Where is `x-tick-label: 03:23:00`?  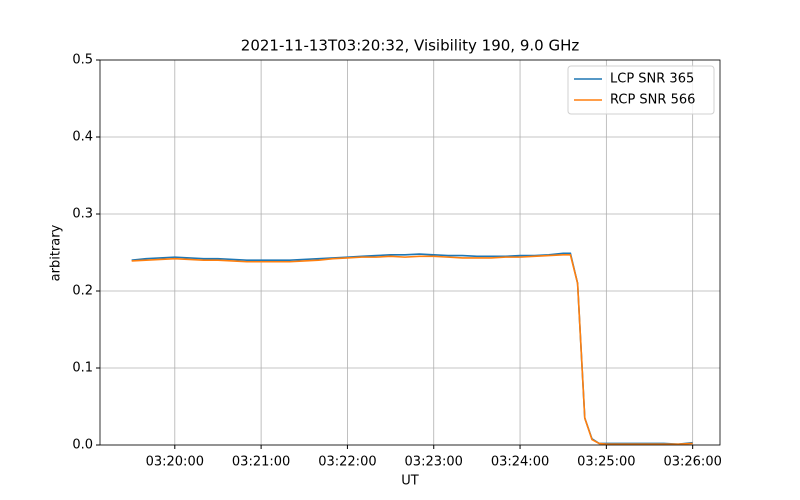
x-tick-label: 03:23:00 is located at coordinates (434, 462).